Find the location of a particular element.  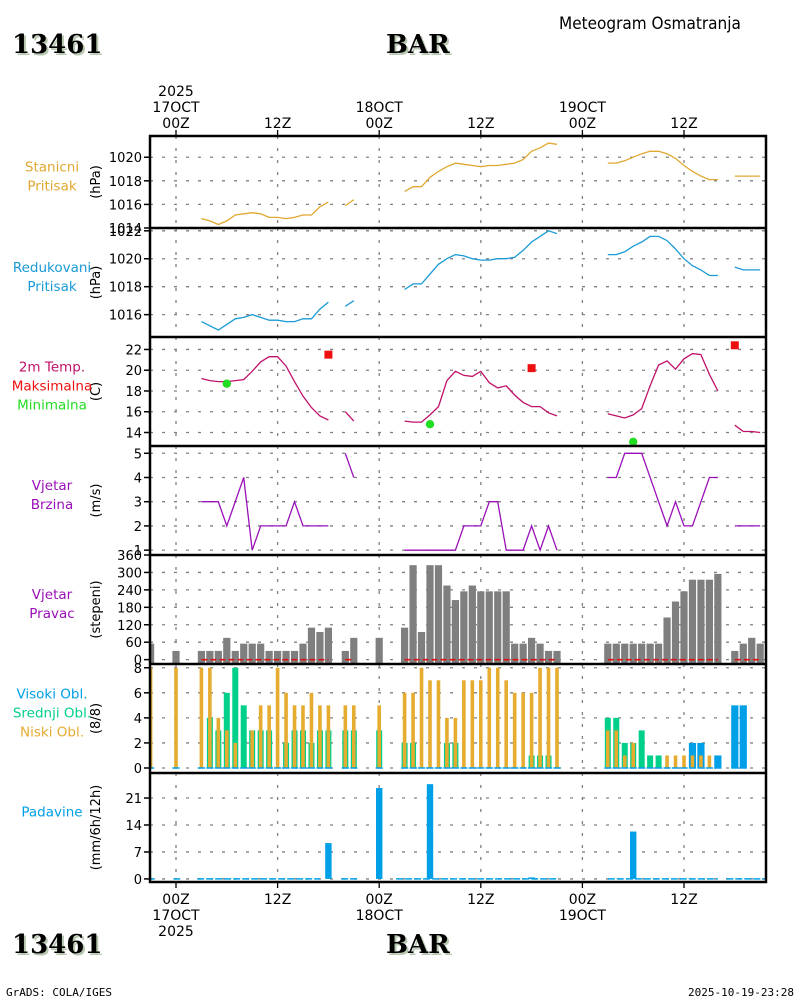

ytick-label: 0 is located at coordinates (138, 769).